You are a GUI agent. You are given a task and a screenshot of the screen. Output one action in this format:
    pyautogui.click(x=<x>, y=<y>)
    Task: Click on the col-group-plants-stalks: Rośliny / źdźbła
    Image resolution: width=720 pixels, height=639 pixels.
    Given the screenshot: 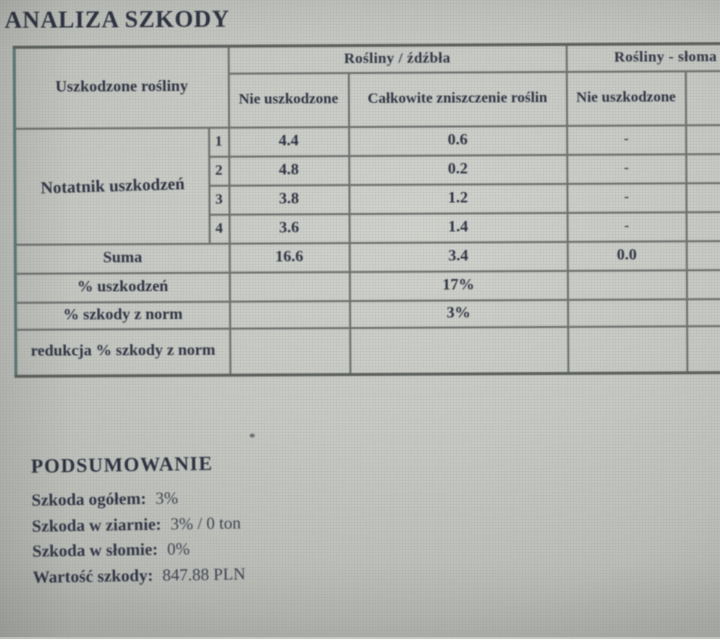 What is the action you would take?
    pyautogui.click(x=397, y=59)
    